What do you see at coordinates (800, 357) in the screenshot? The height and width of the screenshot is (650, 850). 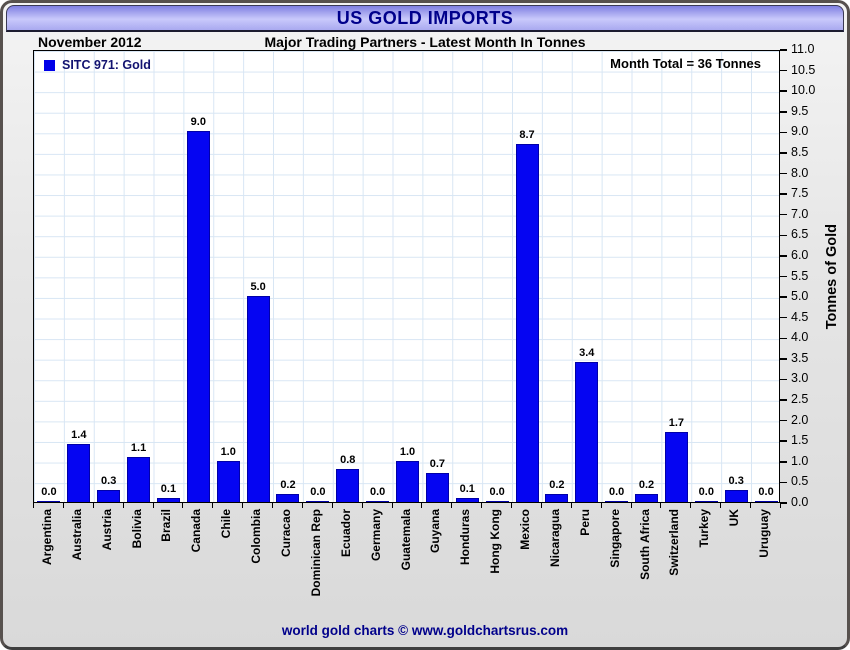 I see `y-axis-tick-label: 3.5` at bounding box center [800, 357].